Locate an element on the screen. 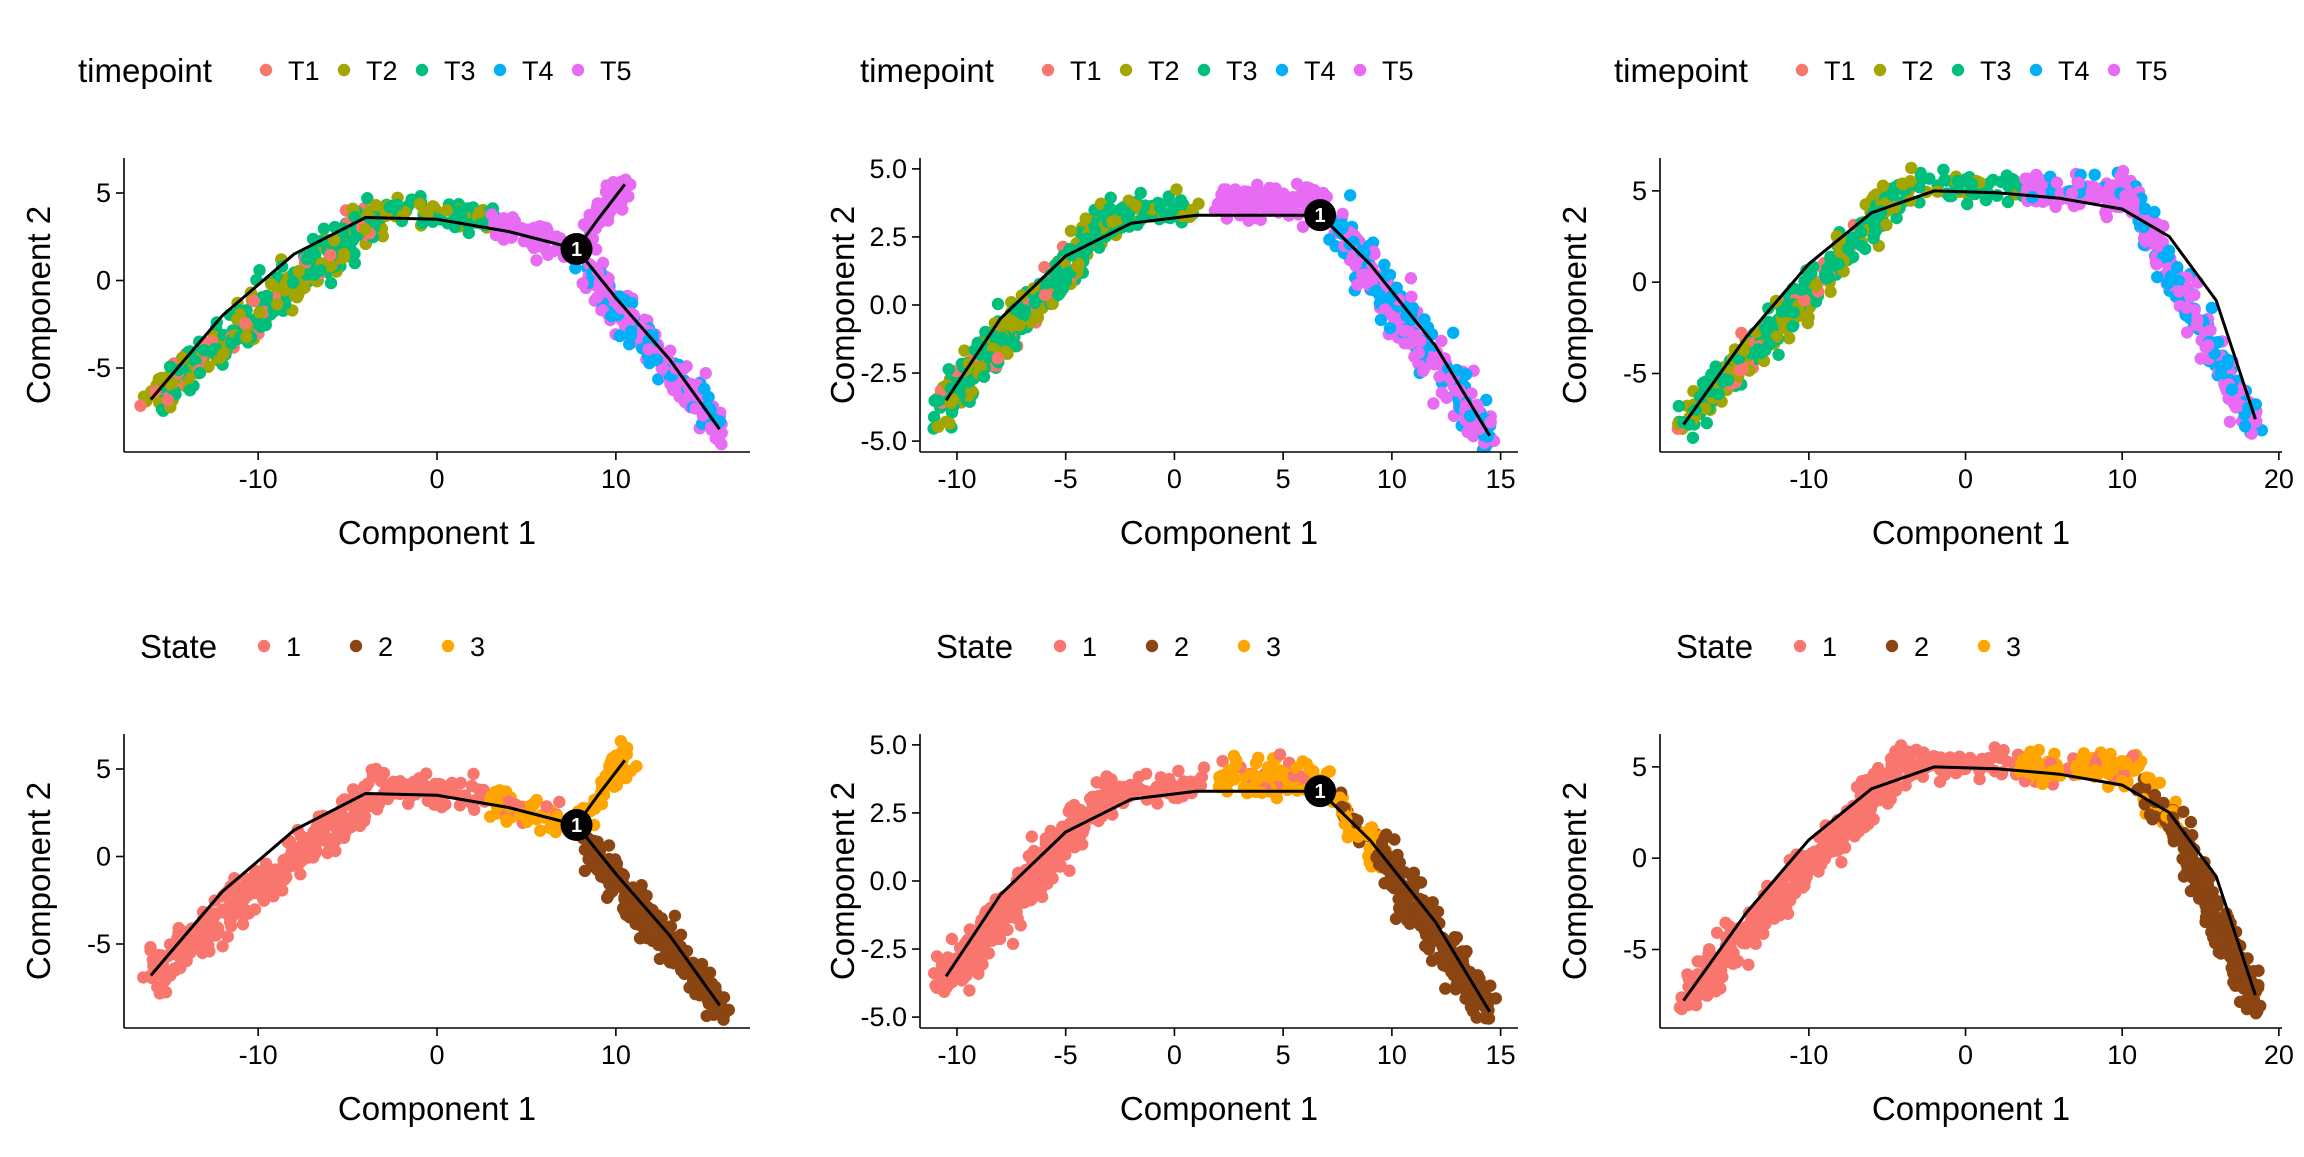 The image size is (2304, 1157). x-axis-title: Component 1 is located at coordinates (437, 1108).